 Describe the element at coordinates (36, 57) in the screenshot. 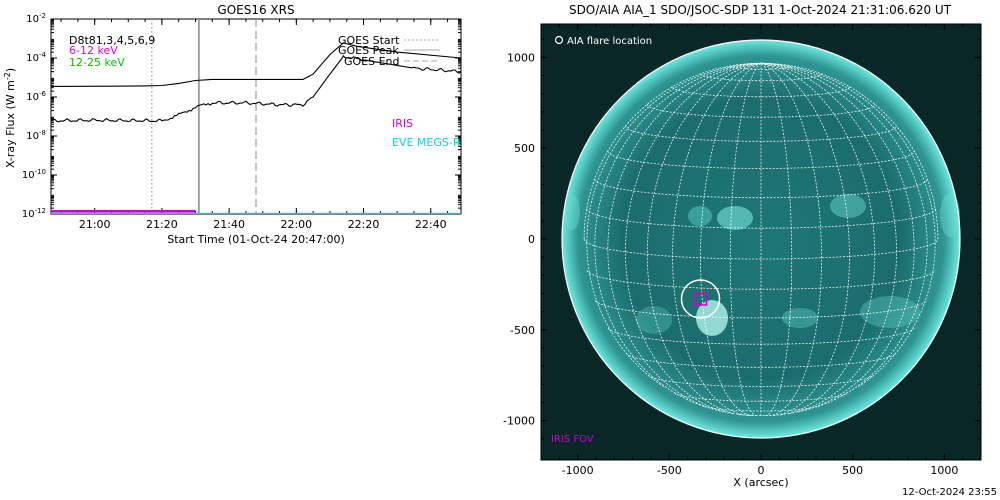

I see `y-tick-label: 10⁻⁴` at that location.